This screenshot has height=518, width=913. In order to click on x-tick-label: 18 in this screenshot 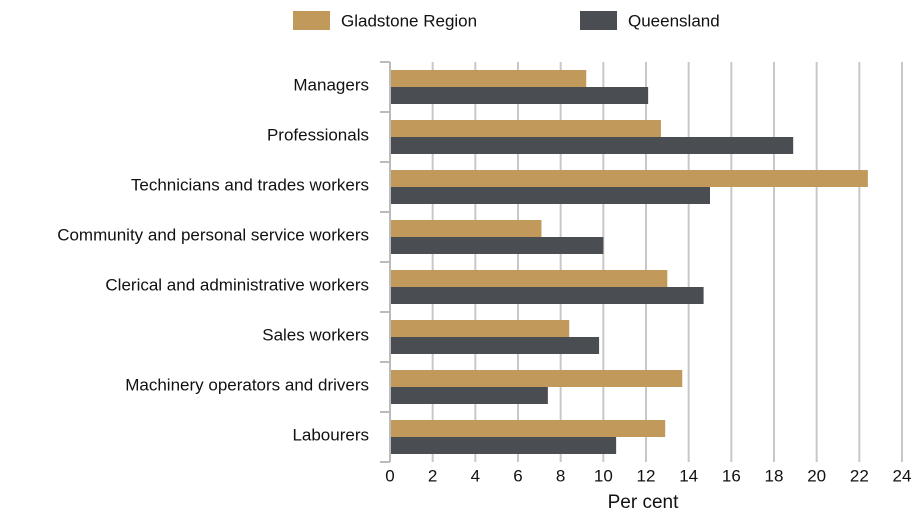, I will do `click(774, 475)`.